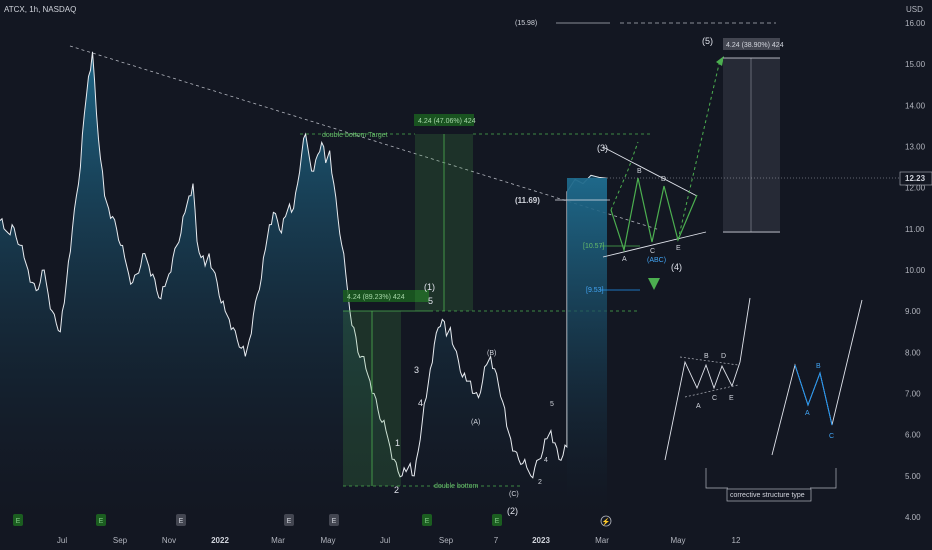 This screenshot has height=550, width=932. I want to click on x-tick-label: 2023, so click(541, 540).